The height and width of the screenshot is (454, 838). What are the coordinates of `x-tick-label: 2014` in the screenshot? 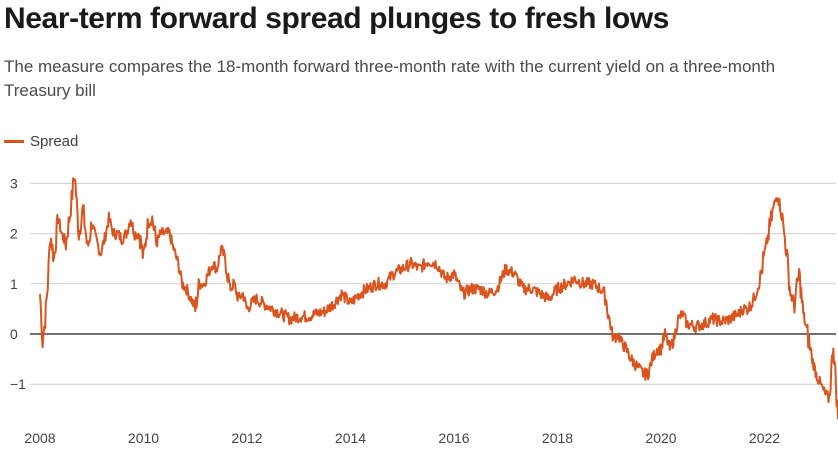 It's located at (350, 438).